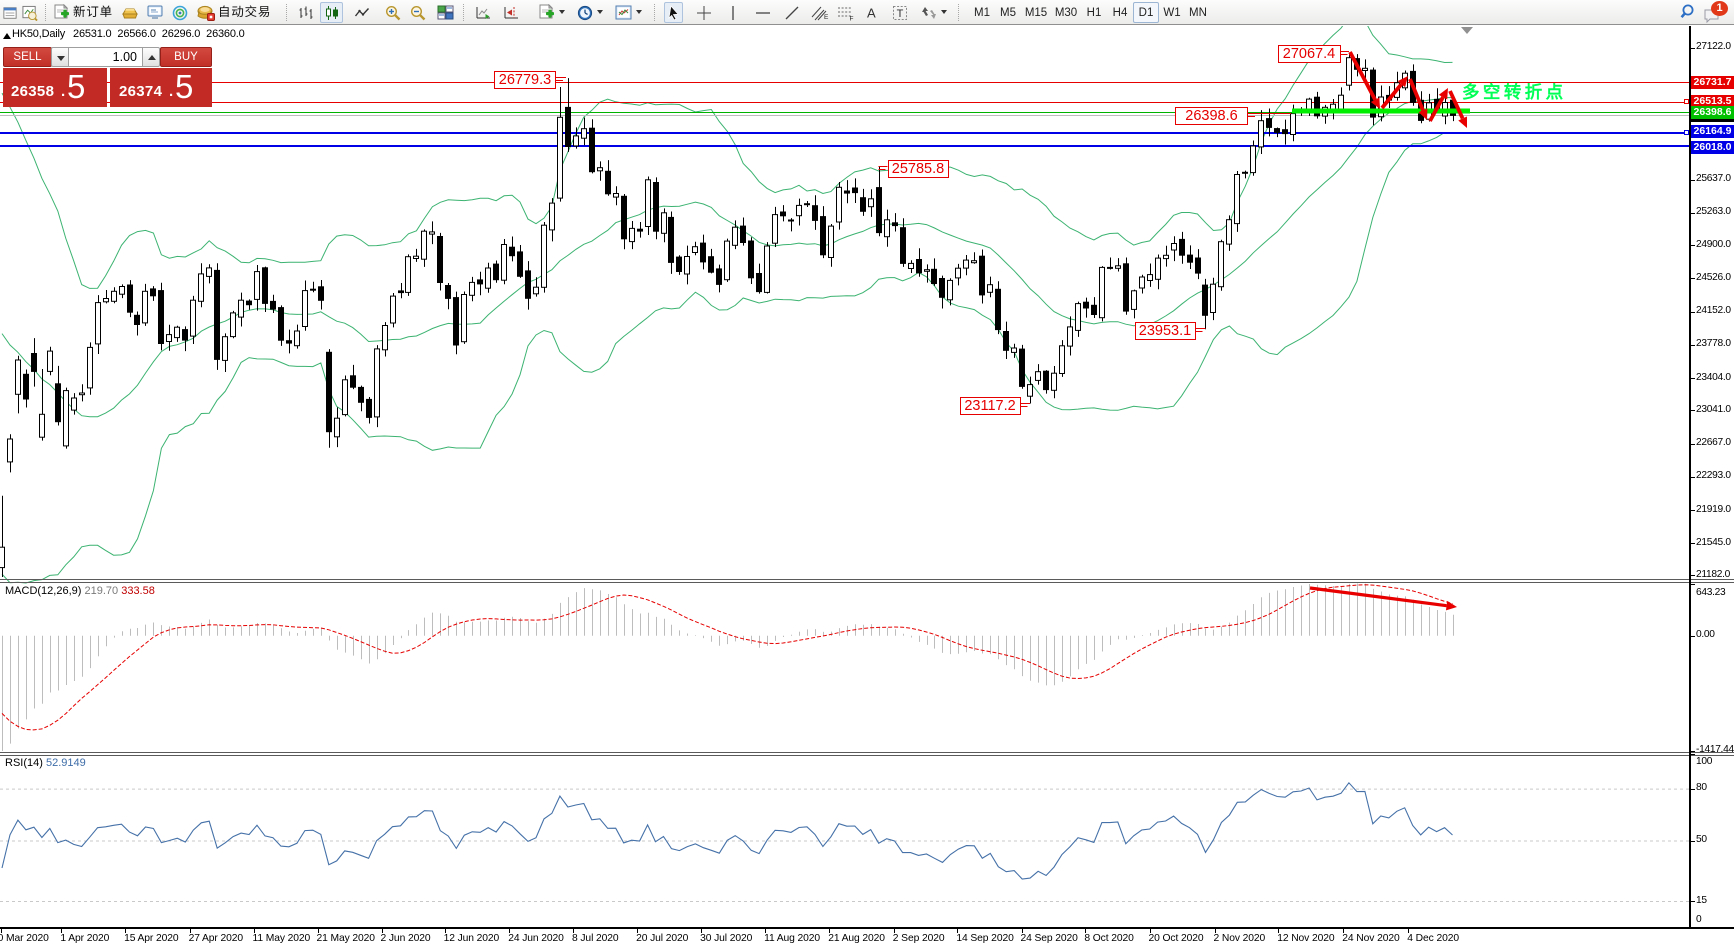 The image size is (1734, 946). I want to click on svg-text: A, so click(871, 13).